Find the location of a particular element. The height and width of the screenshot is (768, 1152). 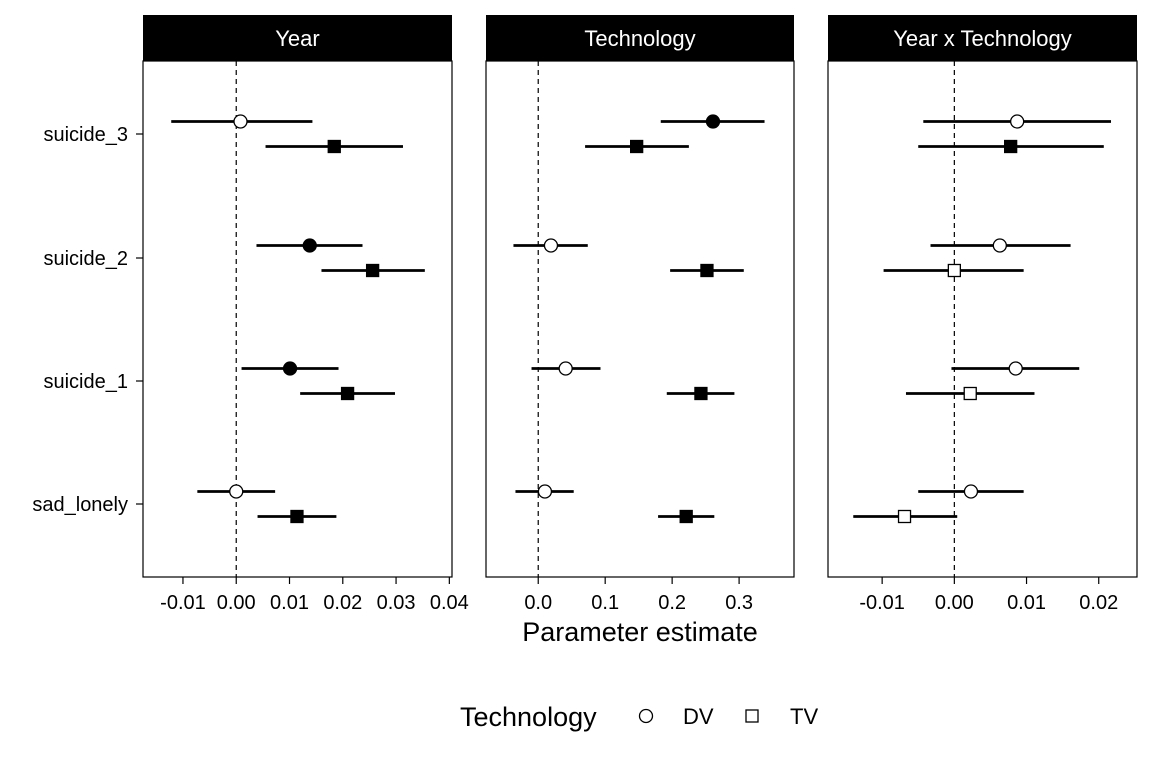

x-tick-label: 0.03 is located at coordinates (396, 603).